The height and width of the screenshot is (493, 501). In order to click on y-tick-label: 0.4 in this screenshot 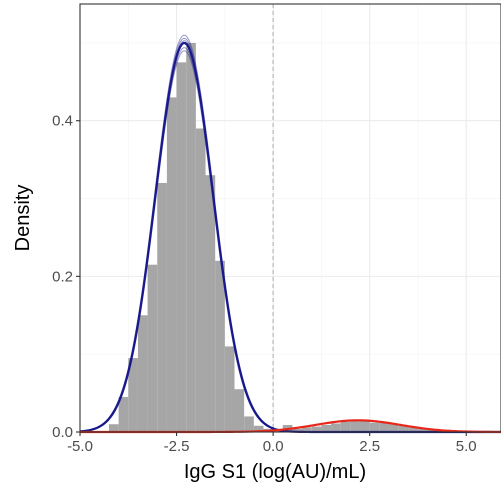, I will do `click(62, 121)`.